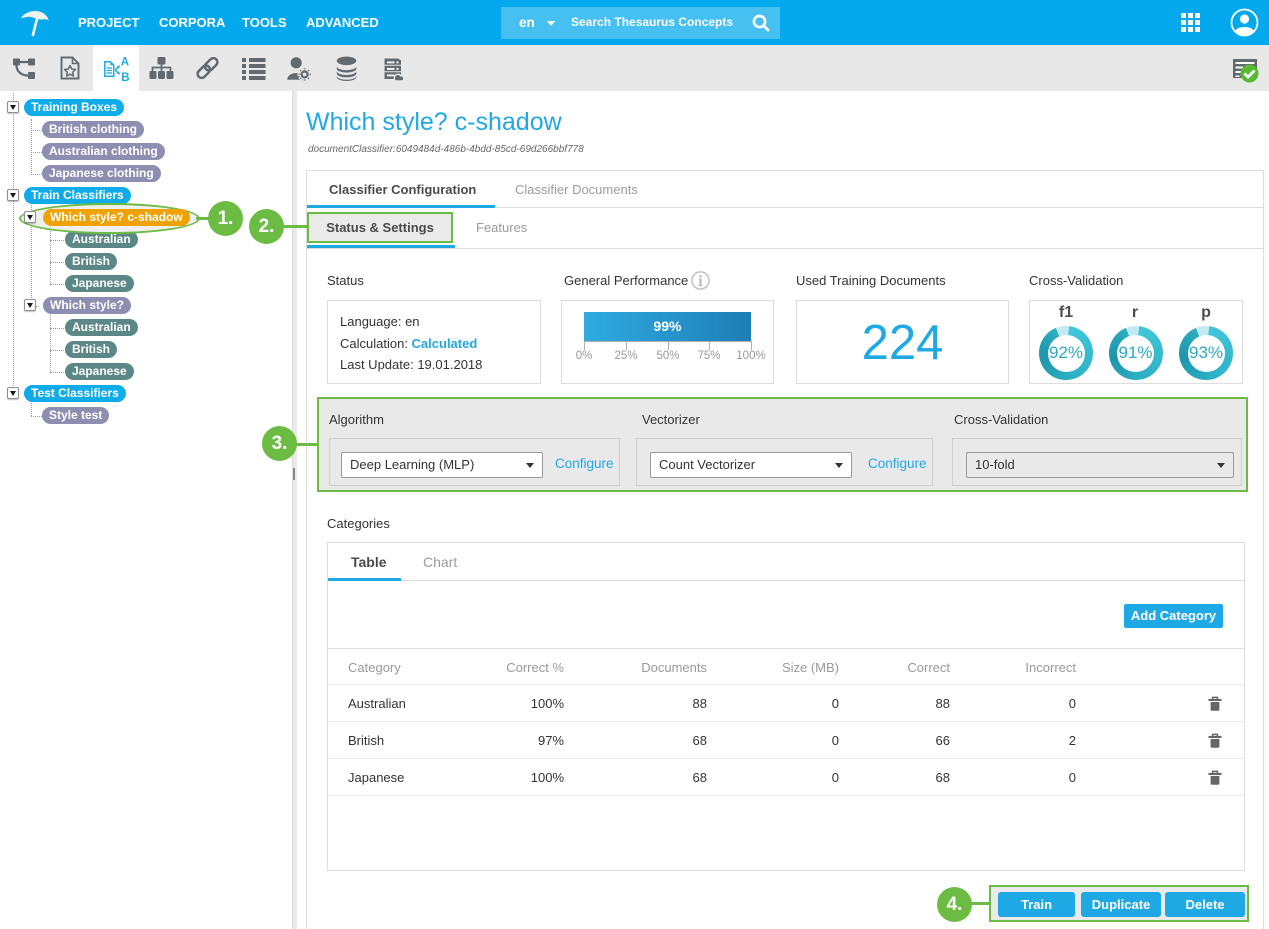 The image size is (1269, 929). Describe the element at coordinates (125, 77) in the screenshot. I see `svg-text: B` at that location.